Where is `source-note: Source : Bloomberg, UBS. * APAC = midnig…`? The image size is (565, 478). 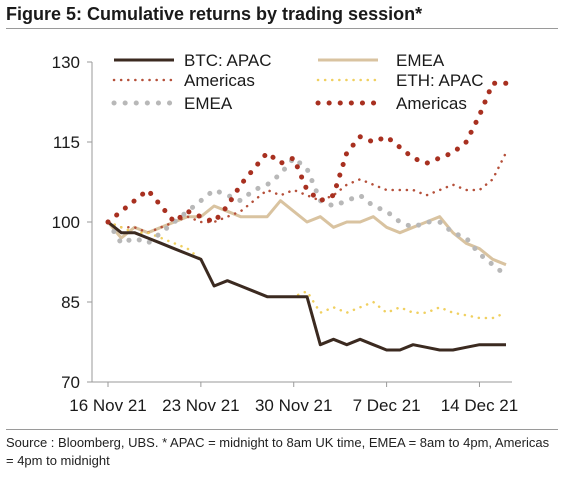 source-note: Source : Bloomberg, UBS. * APAC = midnig… is located at coordinates (278, 451).